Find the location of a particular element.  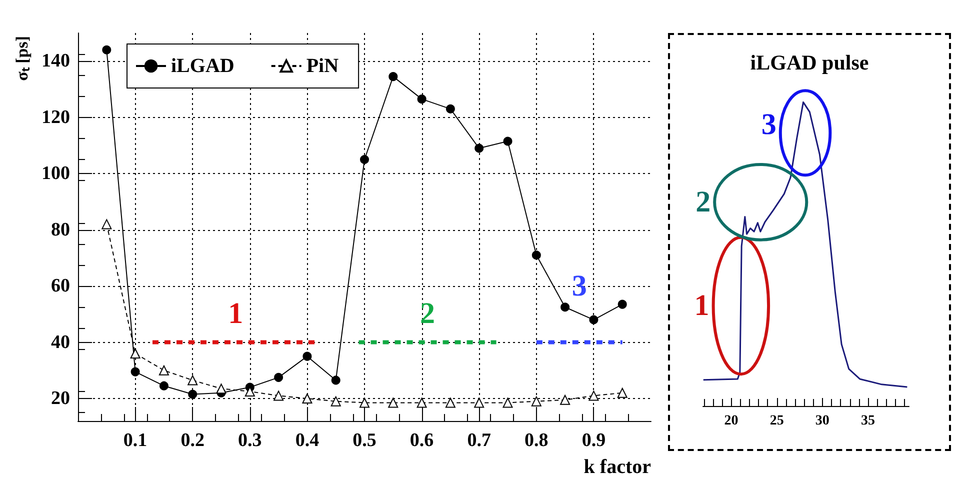

annotation: 1 is located at coordinates (702, 305).